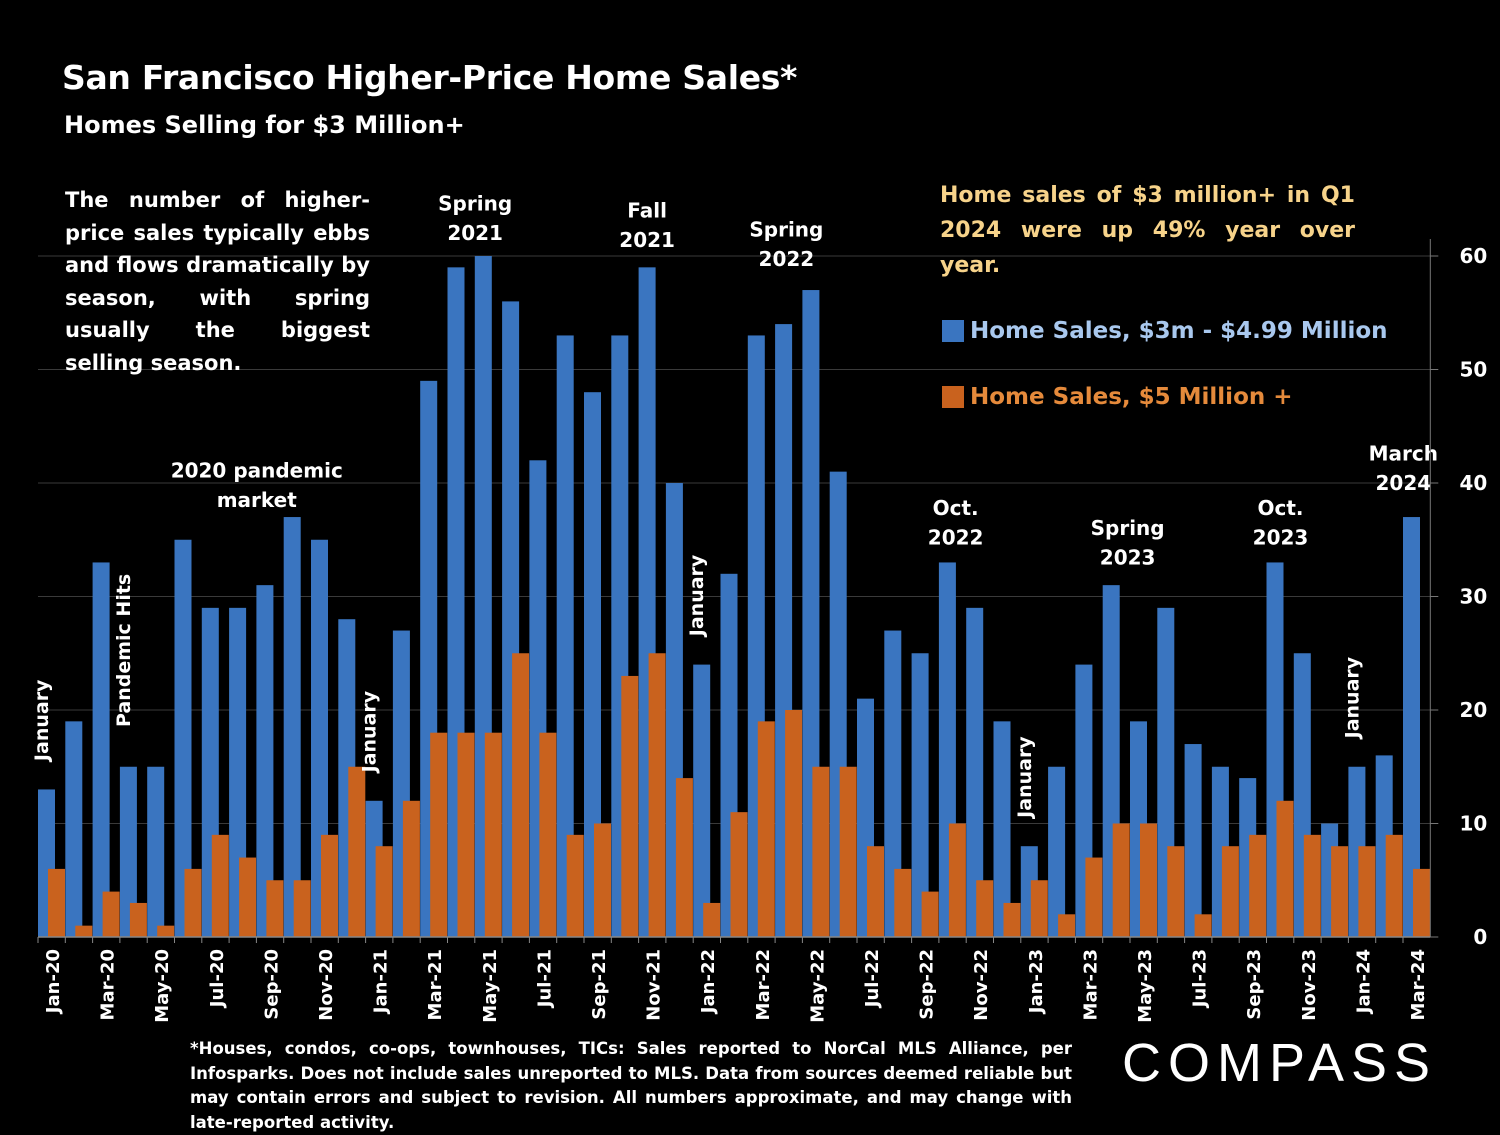 Image resolution: width=1500 pixels, height=1135 pixels. What do you see at coordinates (381, 982) in the screenshot?
I see `x-tick-label: Jan-21` at bounding box center [381, 982].